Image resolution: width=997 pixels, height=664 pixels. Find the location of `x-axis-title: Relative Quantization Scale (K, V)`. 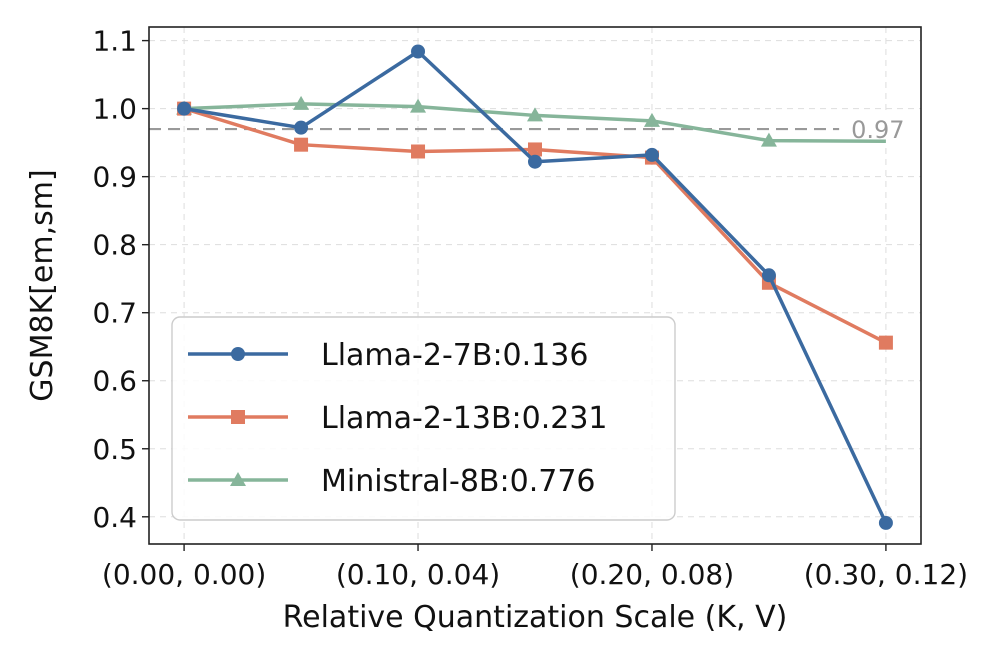

x-axis-title: Relative Quantization Scale (K, V) is located at coordinates (535, 617).